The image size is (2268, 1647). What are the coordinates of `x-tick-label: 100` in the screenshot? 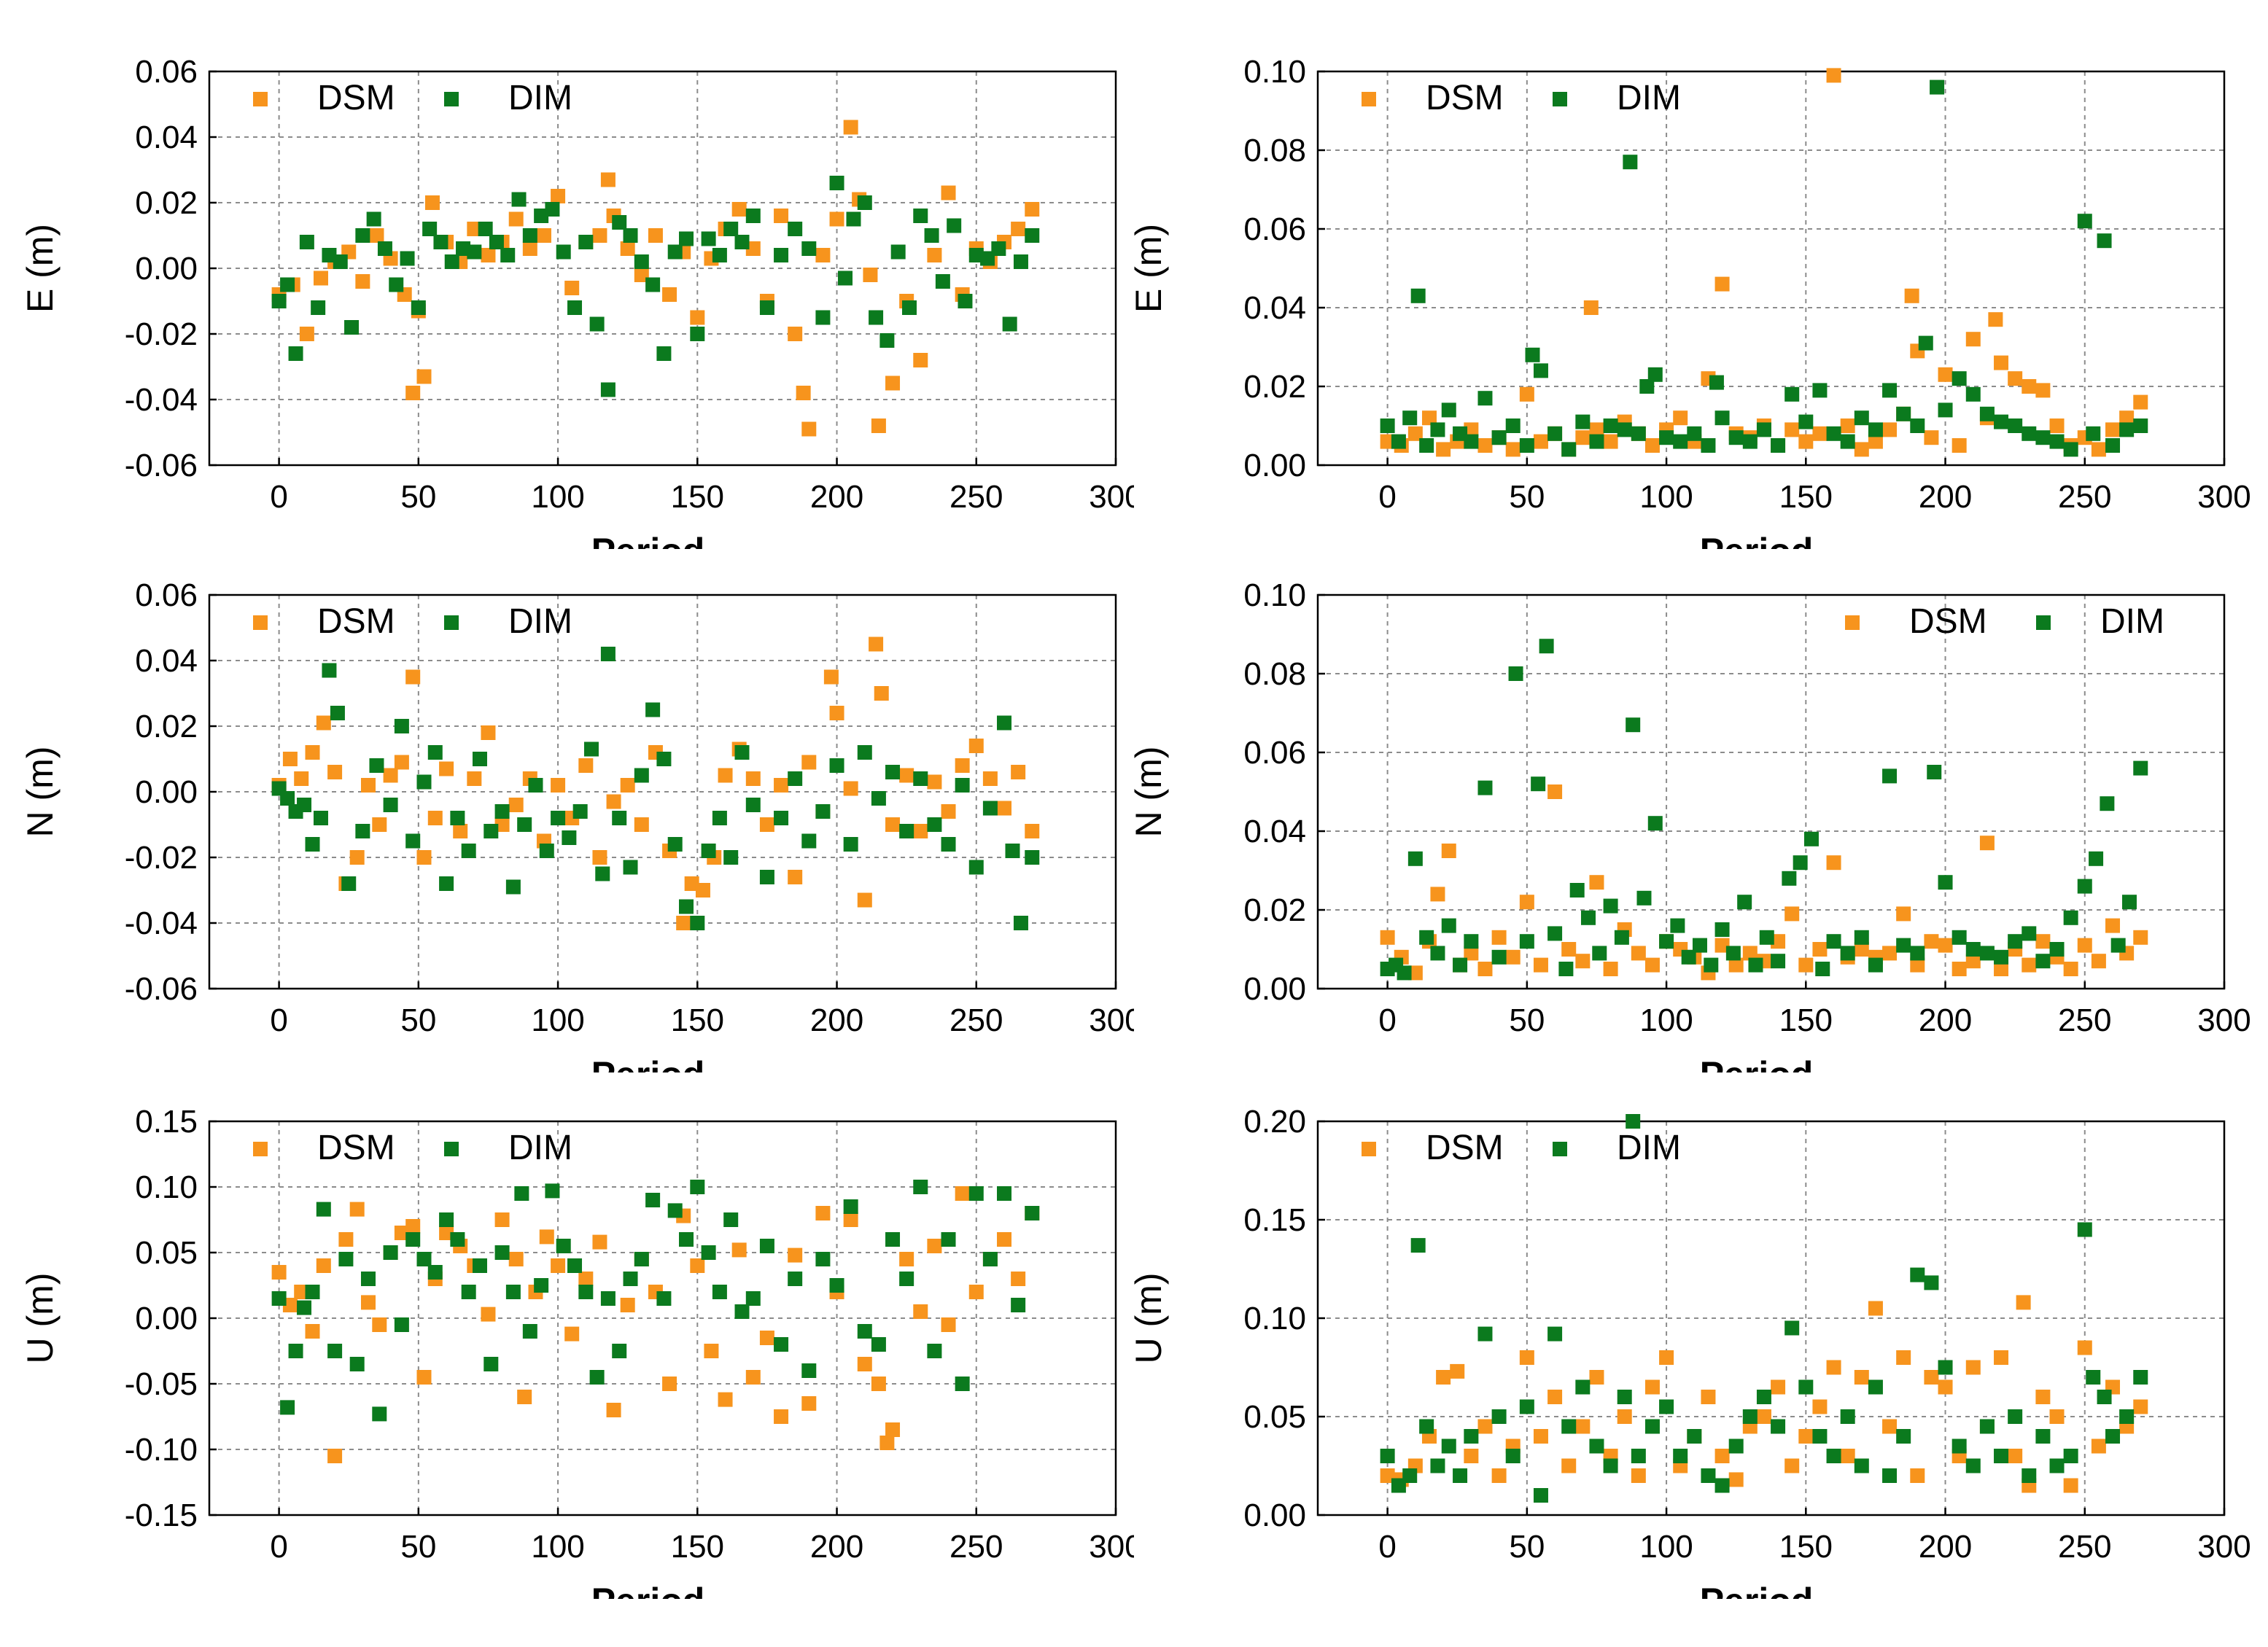 It's located at (1666, 1020).